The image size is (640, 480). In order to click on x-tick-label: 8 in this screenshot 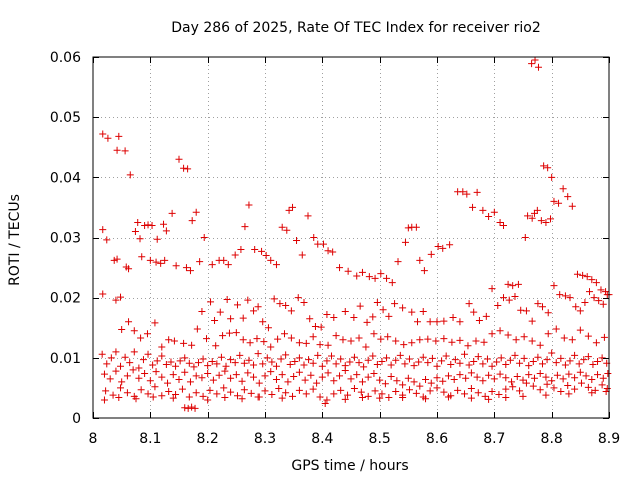, I will do `click(93, 439)`.